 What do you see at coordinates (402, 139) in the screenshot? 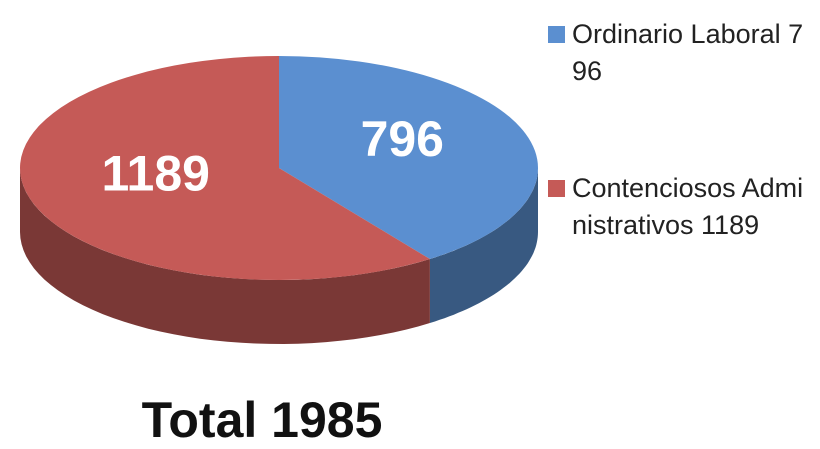
I see `data-label: 796` at bounding box center [402, 139].